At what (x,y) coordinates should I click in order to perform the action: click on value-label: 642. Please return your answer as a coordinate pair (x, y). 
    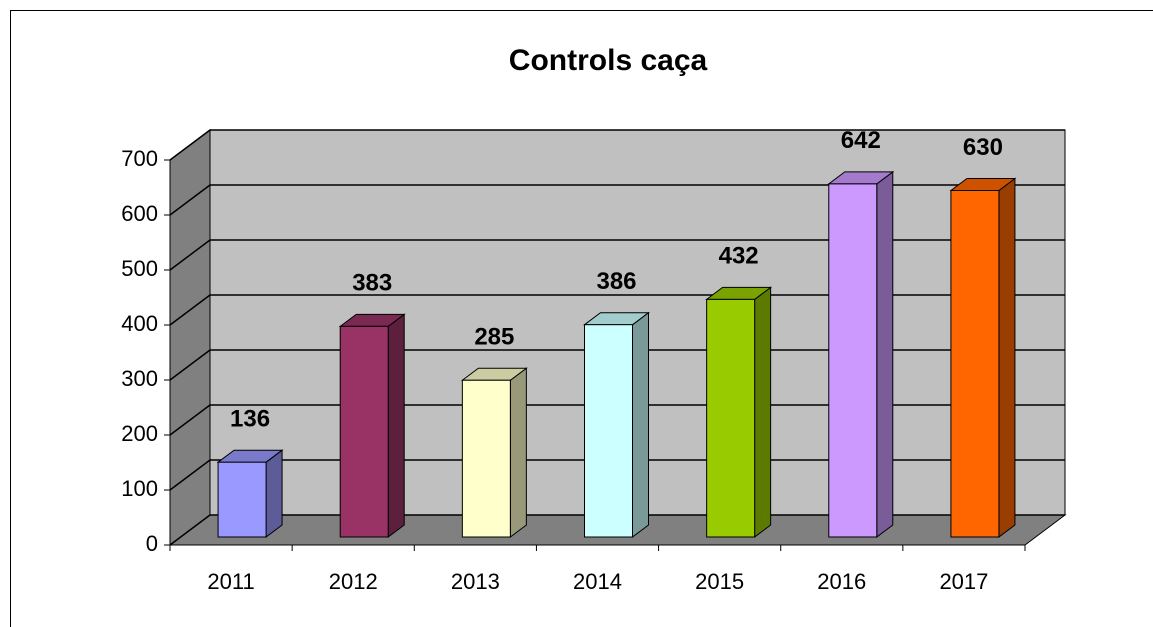
    Looking at the image, I should click on (861, 140).